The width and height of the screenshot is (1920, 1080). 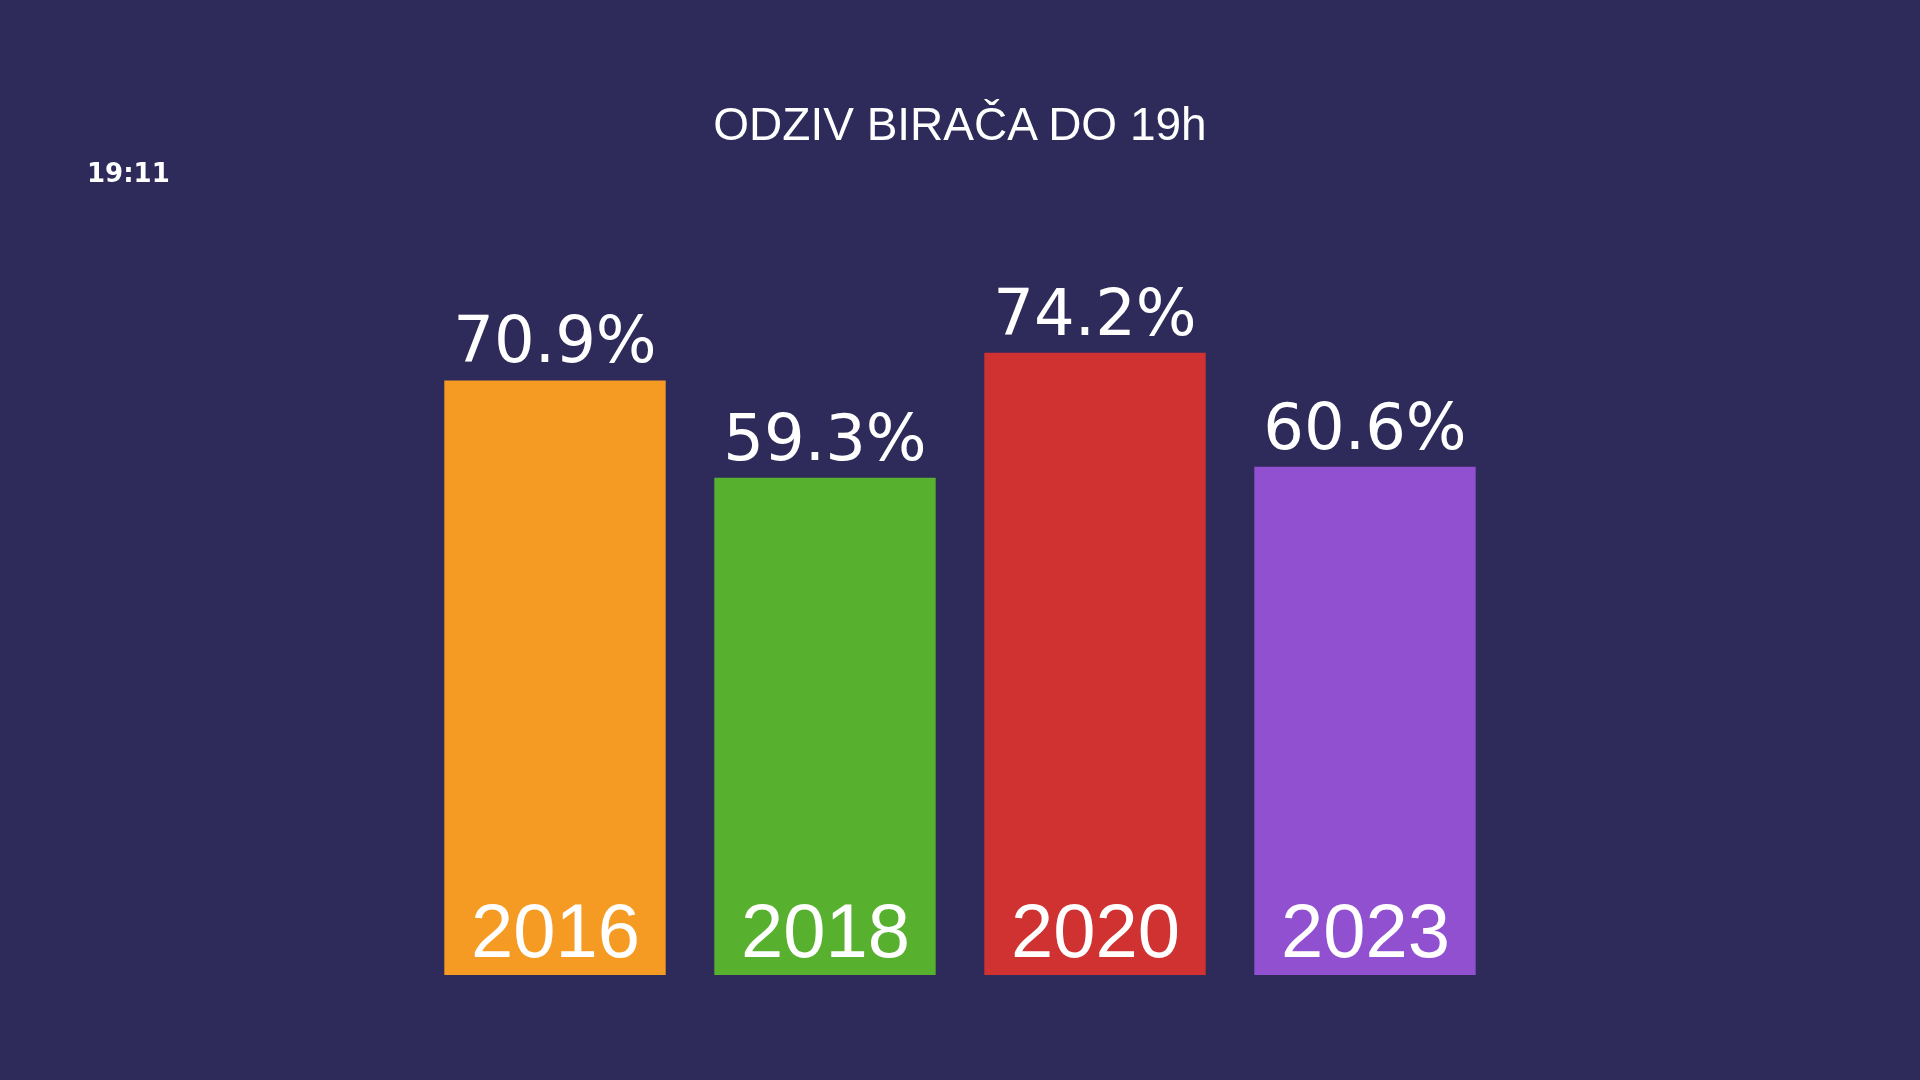 What do you see at coordinates (128, 173) in the screenshot?
I see `text: 19:11` at bounding box center [128, 173].